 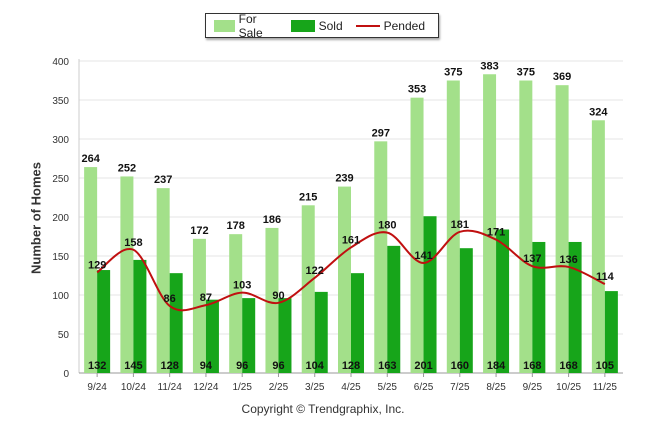 I want to click on data-label-for-sale: 264, so click(x=90, y=159).